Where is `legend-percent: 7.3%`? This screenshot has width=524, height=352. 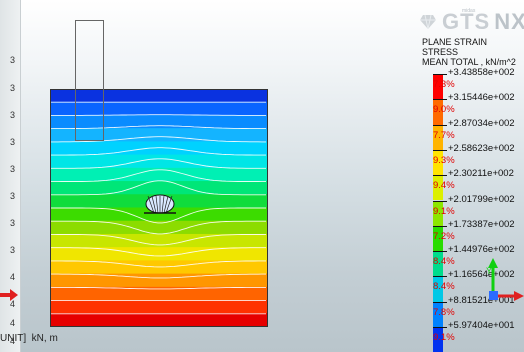
legend-percent: 7.3% is located at coordinates (444, 84).